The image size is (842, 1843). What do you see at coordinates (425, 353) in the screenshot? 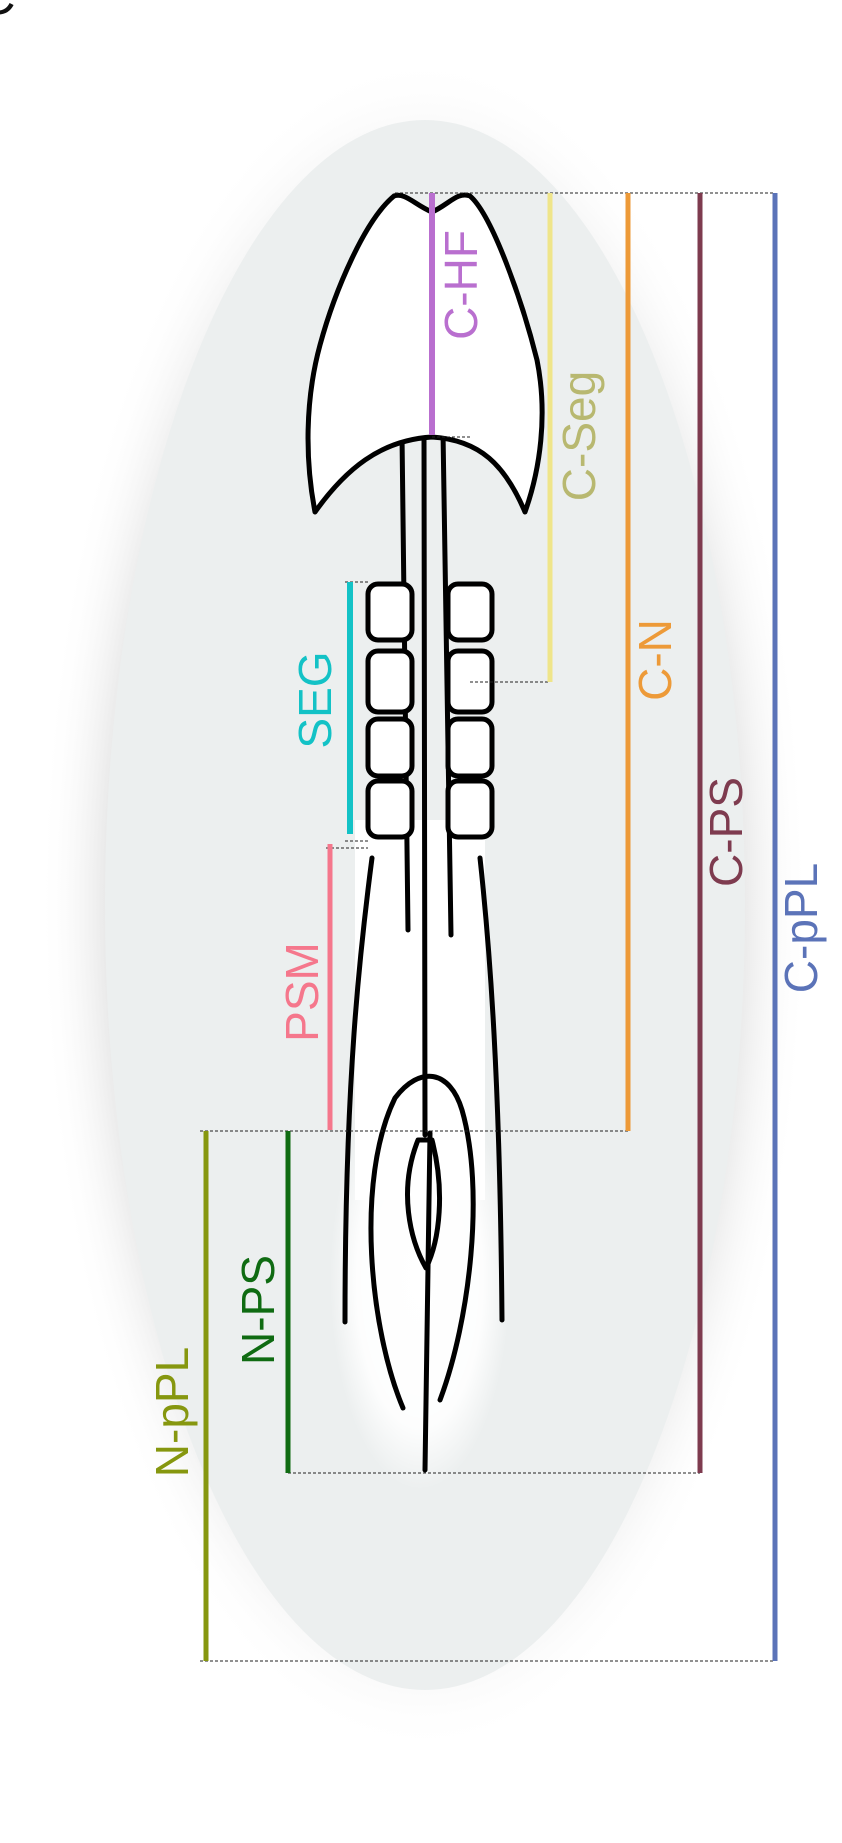
I see `head-fold` at bounding box center [425, 353].